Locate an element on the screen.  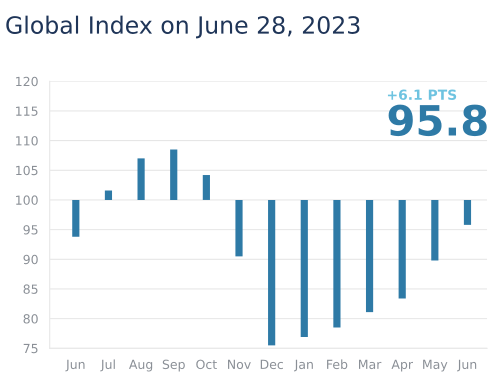
x-tick-label: May is located at coordinates (435, 366).